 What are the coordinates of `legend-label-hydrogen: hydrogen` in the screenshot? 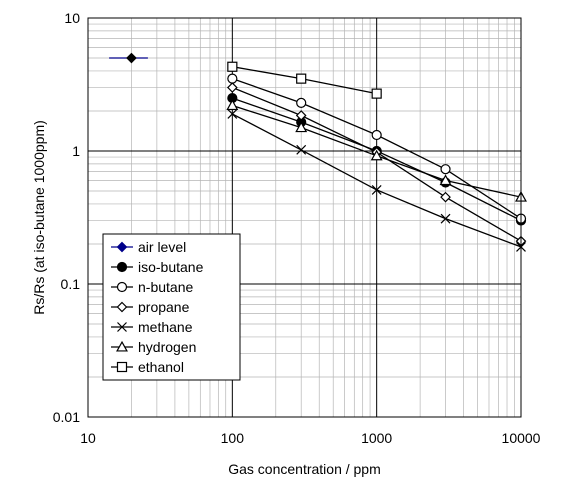 It's located at (167, 347).